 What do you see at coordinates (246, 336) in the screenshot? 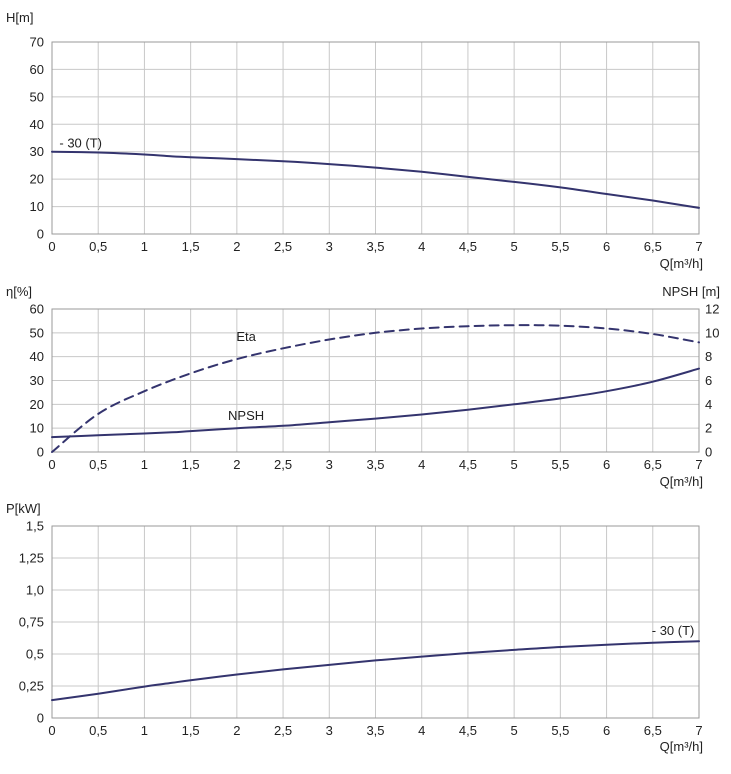
I see `series-label-eta: Eta` at bounding box center [246, 336].